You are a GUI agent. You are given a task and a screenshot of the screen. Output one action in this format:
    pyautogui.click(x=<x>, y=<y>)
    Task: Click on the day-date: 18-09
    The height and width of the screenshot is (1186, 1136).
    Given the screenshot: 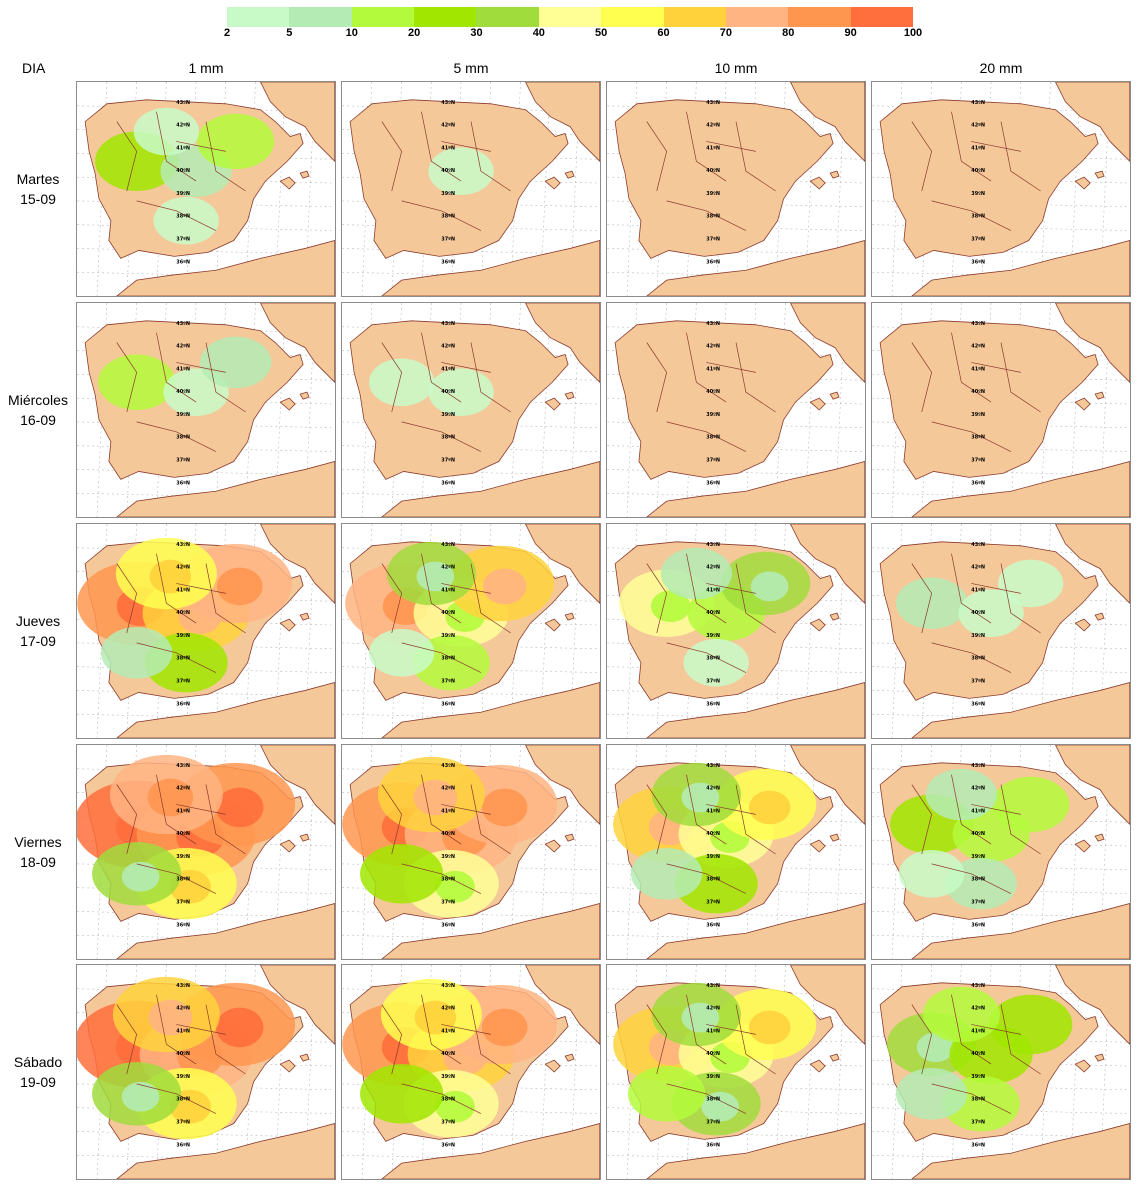 What is the action you would take?
    pyautogui.click(x=38, y=862)
    